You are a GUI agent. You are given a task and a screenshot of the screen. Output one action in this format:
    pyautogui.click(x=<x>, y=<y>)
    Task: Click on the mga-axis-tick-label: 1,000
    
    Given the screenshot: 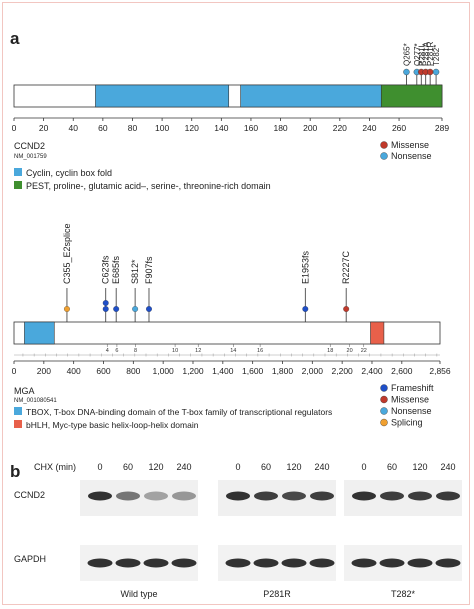 What is the action you would take?
    pyautogui.click(x=164, y=371)
    